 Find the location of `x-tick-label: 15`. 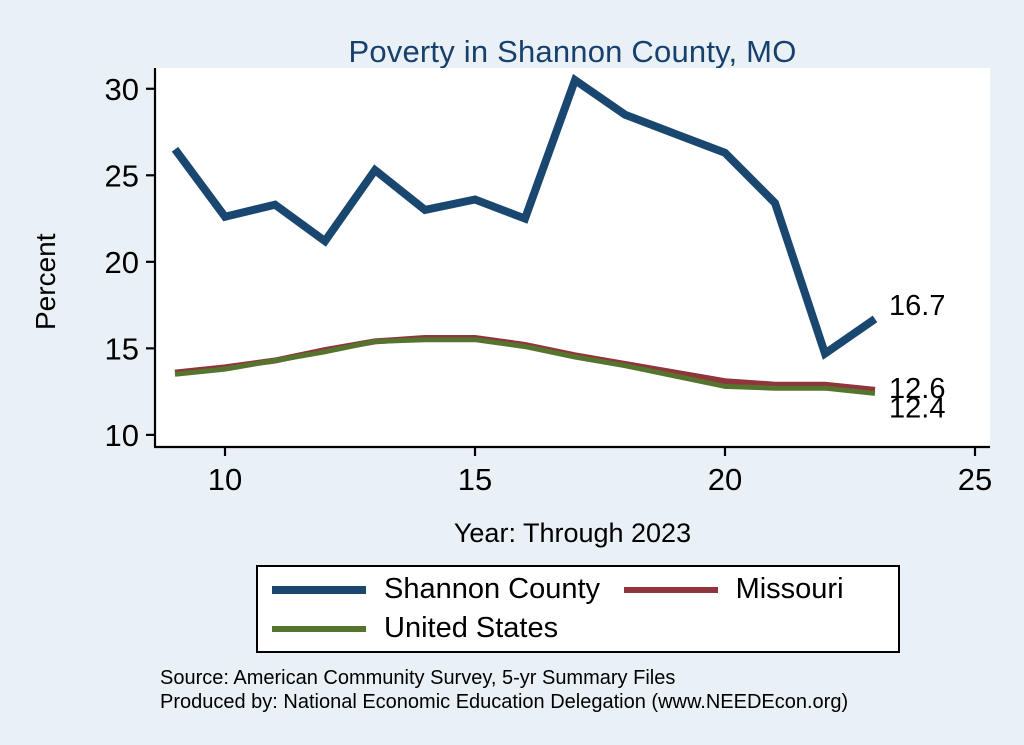

x-tick-label: 15 is located at coordinates (475, 479).